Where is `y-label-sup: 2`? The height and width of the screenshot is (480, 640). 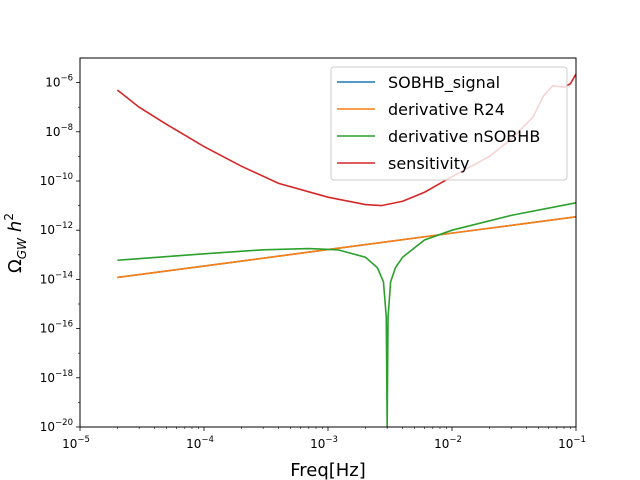 y-label-sup: 2 is located at coordinates (9, 217).